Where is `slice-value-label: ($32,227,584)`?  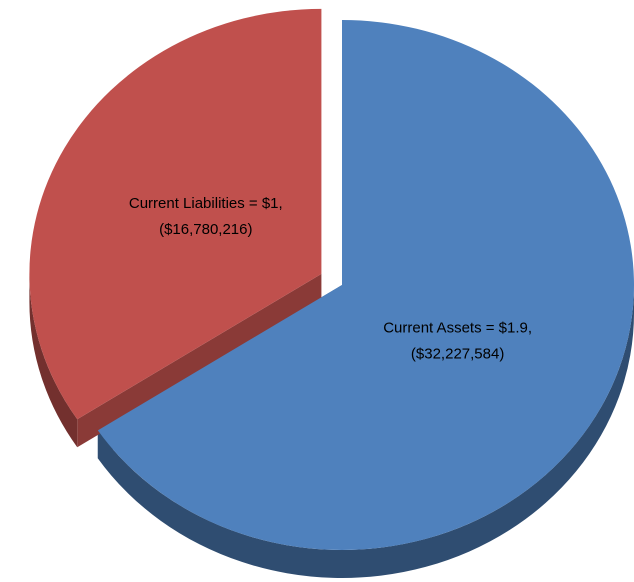
slice-value-label: ($32,227,584) is located at coordinates (457, 354).